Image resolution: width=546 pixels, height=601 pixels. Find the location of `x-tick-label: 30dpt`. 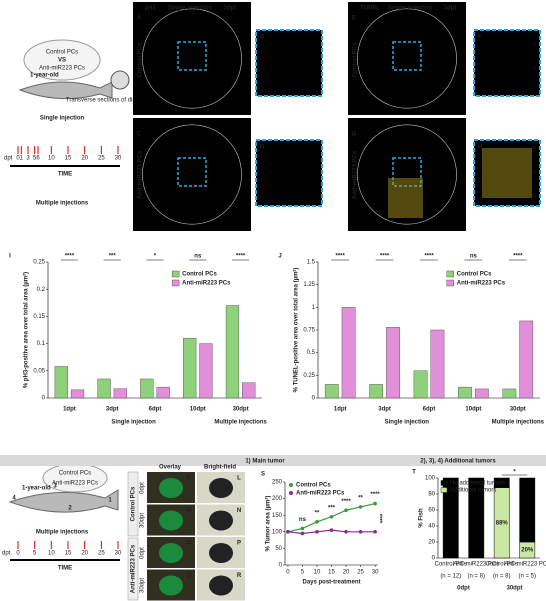

x-tick-label: 30dpt is located at coordinates (518, 410).